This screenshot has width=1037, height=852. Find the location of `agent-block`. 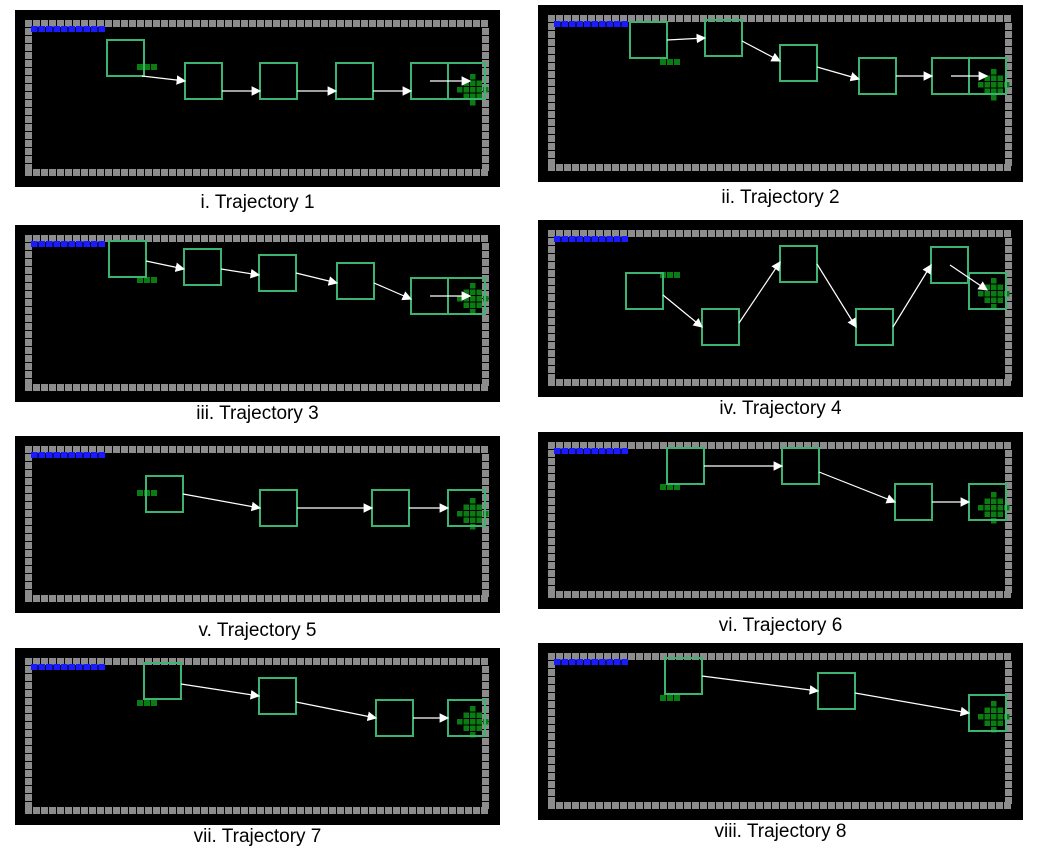

agent-block is located at coordinates (663, 698).